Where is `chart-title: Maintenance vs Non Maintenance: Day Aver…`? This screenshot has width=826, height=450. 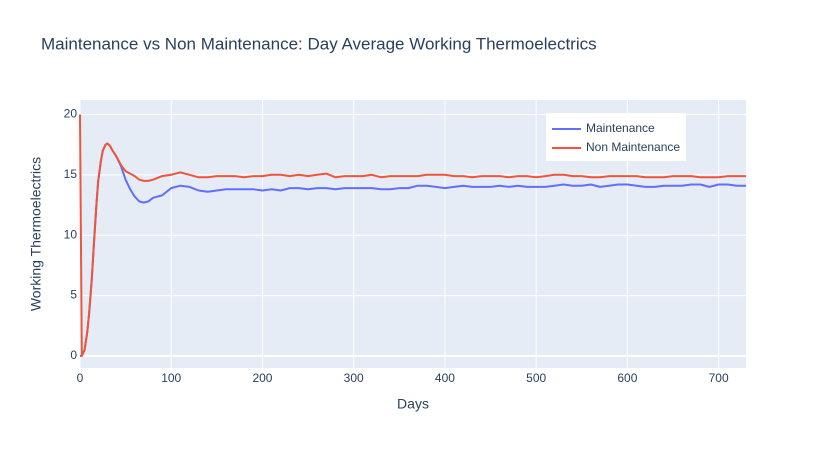
chart-title: Maintenance vs Non Maintenance: Day Aver… is located at coordinates (319, 43).